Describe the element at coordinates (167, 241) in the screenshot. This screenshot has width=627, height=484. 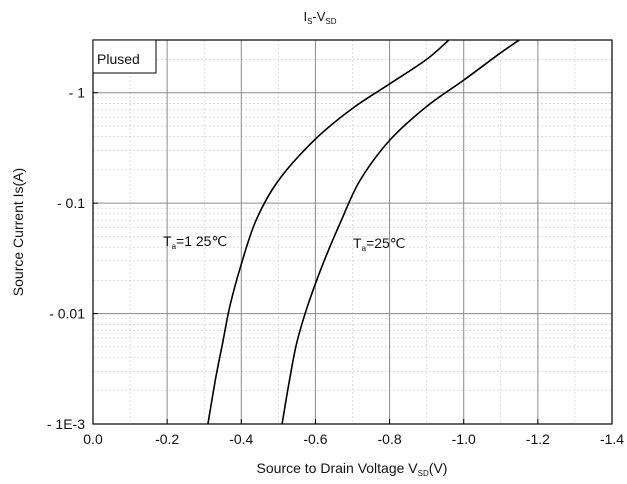
I see `series-label-1-main: T` at that location.